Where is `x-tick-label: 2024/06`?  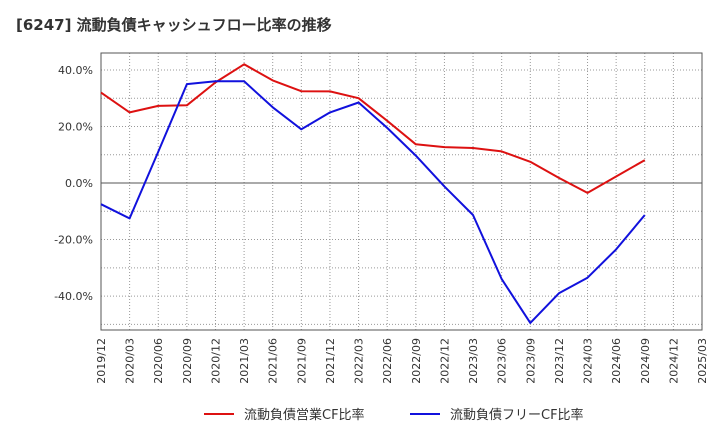 x-tick-label: 2024/06 is located at coordinates (616, 361).